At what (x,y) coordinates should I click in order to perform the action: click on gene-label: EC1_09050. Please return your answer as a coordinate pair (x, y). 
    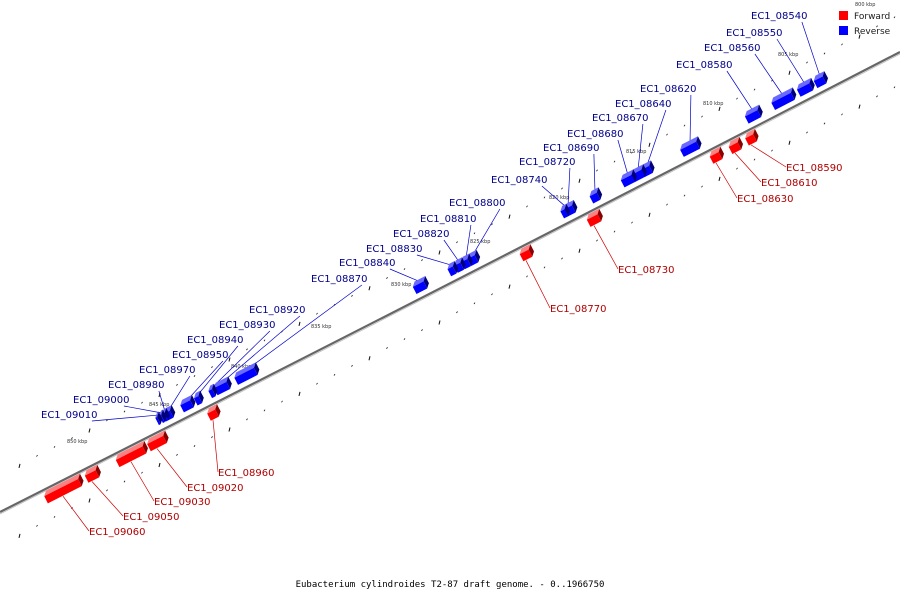
    Looking at the image, I should click on (151, 517).